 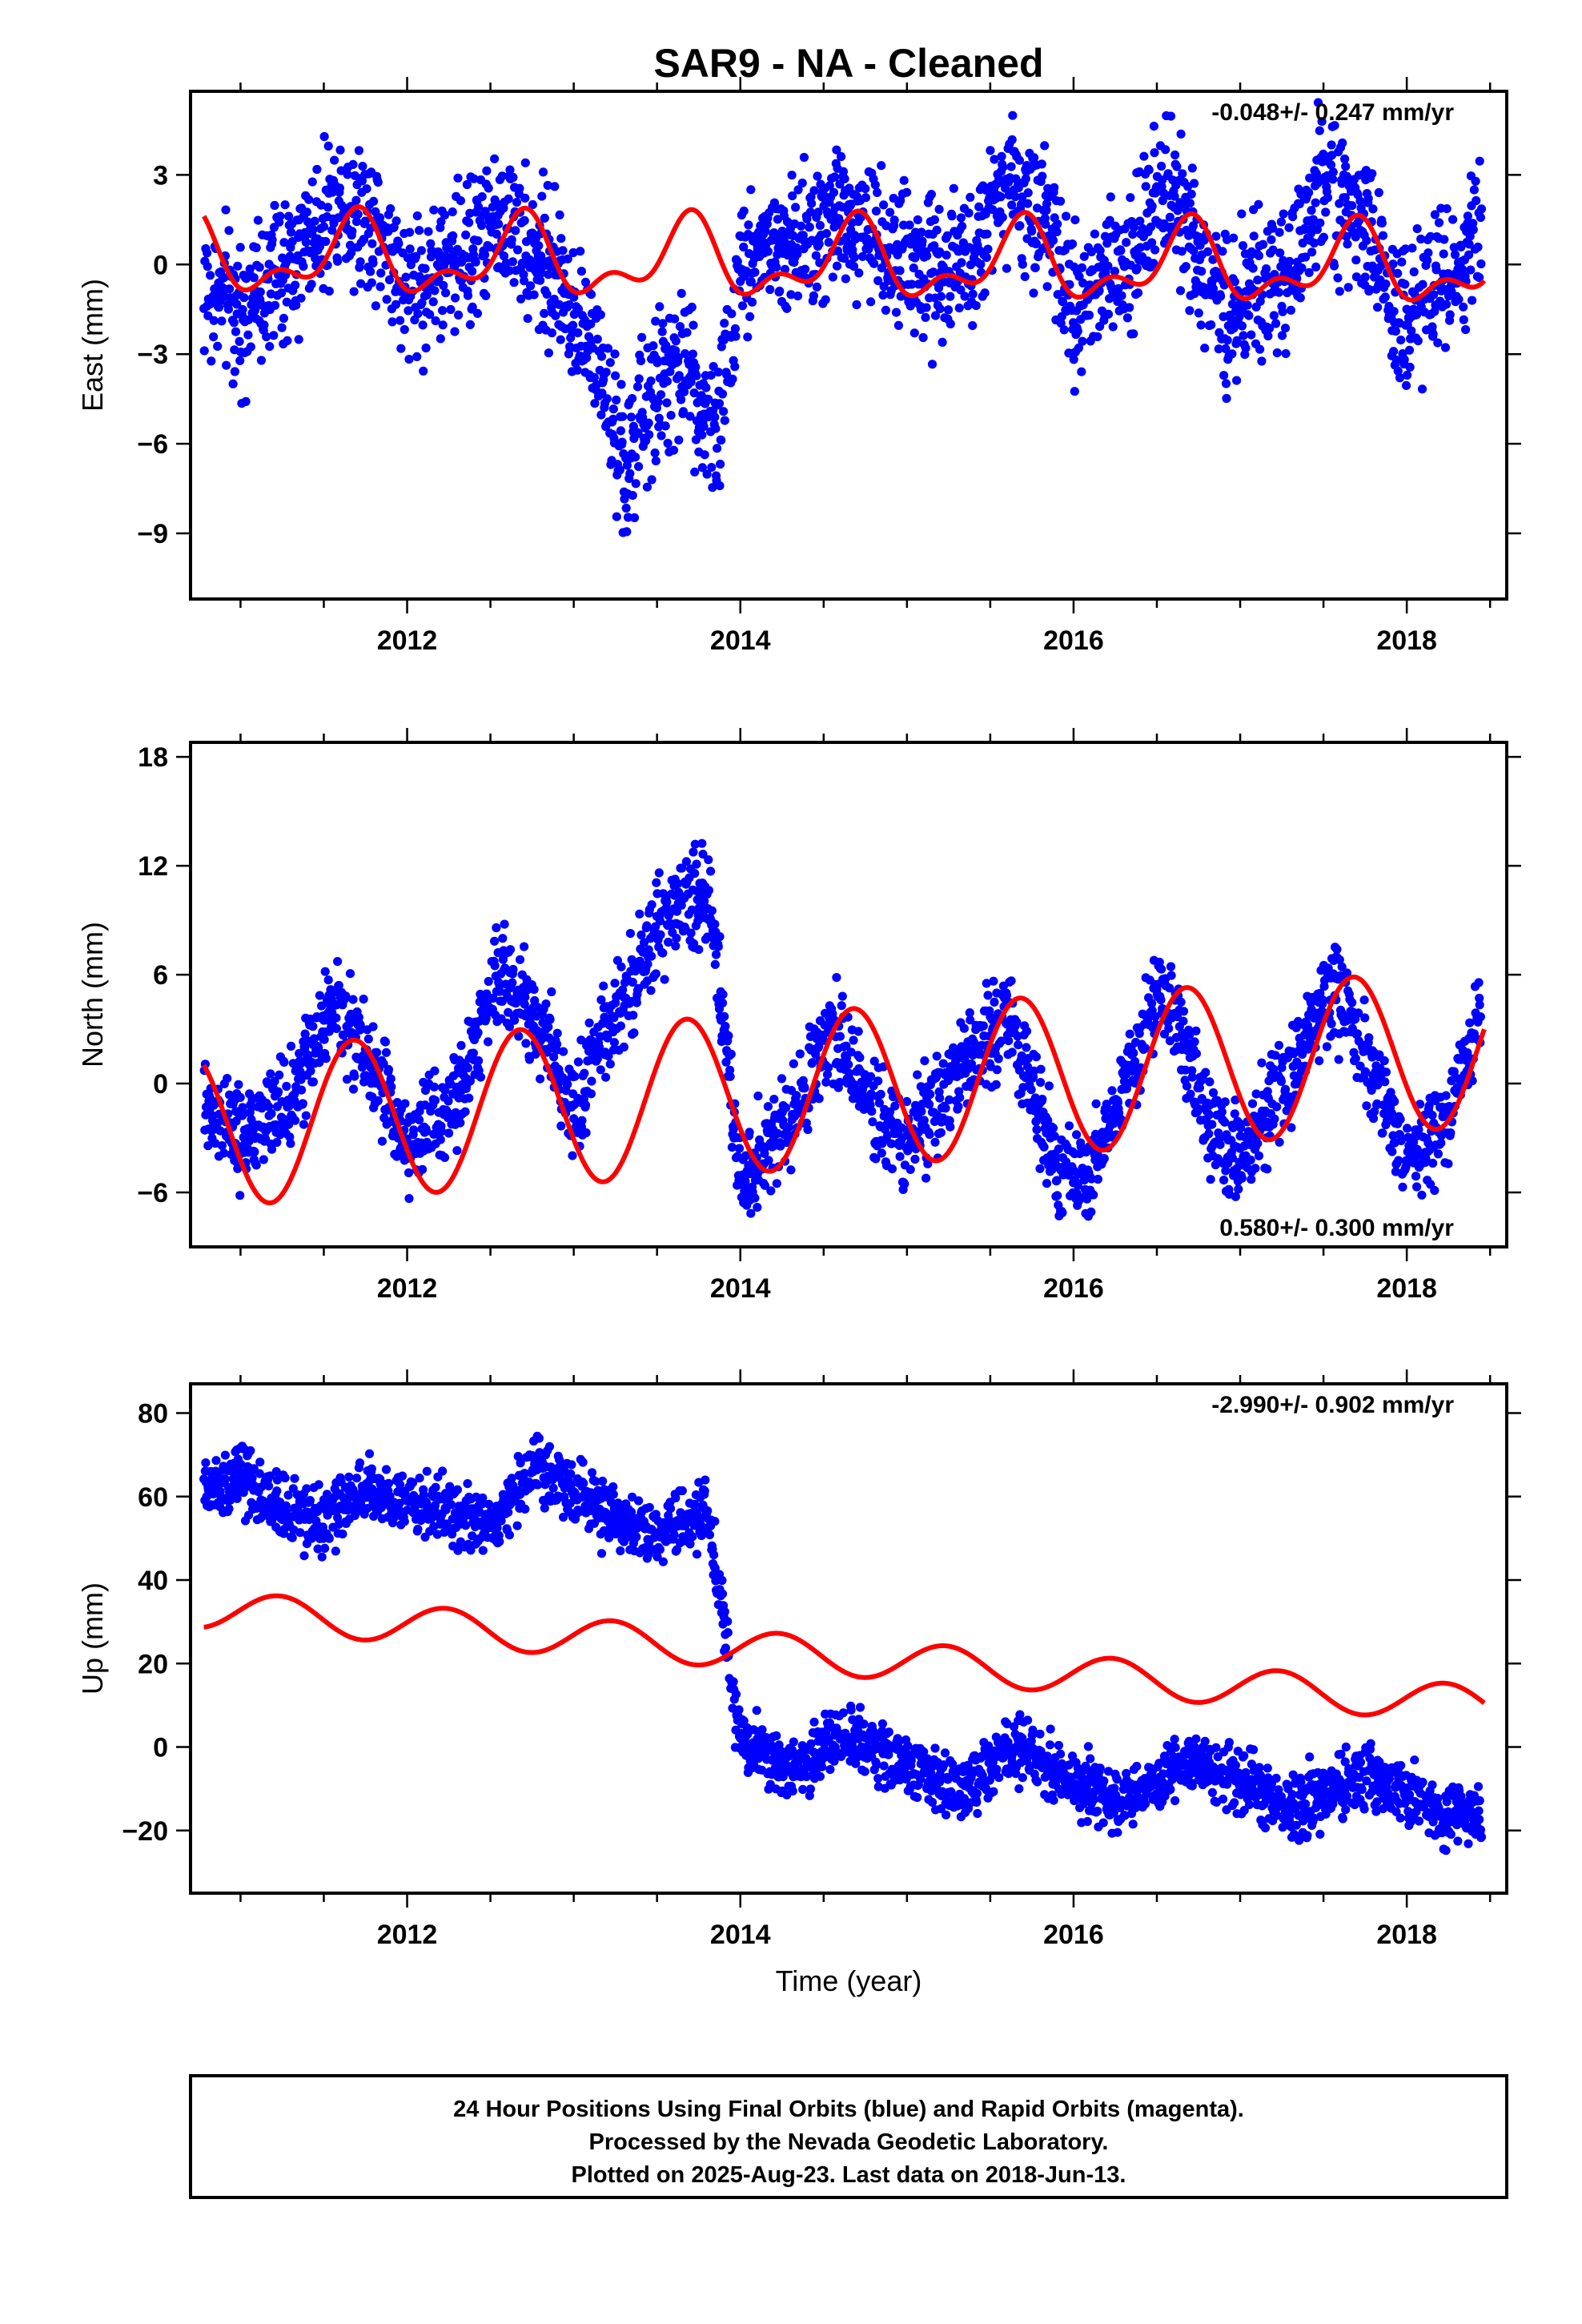 I want to click on chart-title: SAR9 - NA - Cleaned, so click(x=848, y=63).